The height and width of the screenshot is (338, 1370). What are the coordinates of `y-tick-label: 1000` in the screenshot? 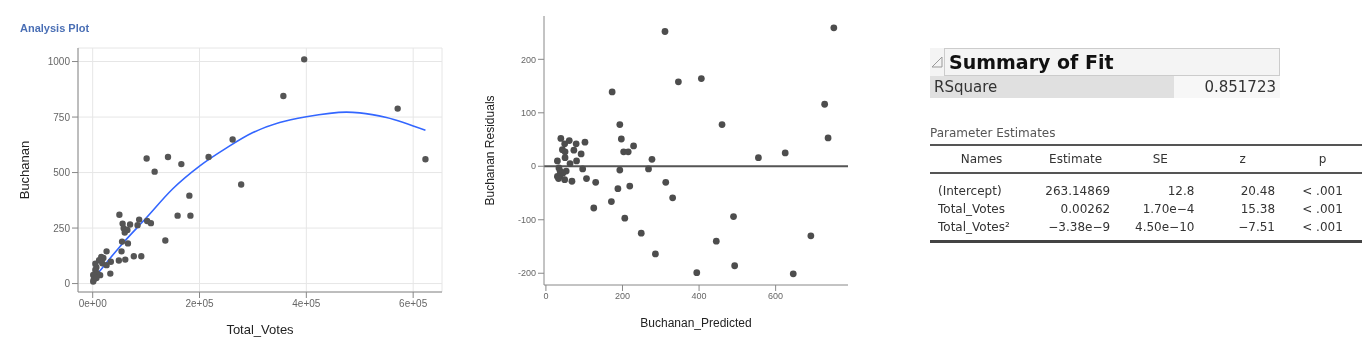 It's located at (59, 62).